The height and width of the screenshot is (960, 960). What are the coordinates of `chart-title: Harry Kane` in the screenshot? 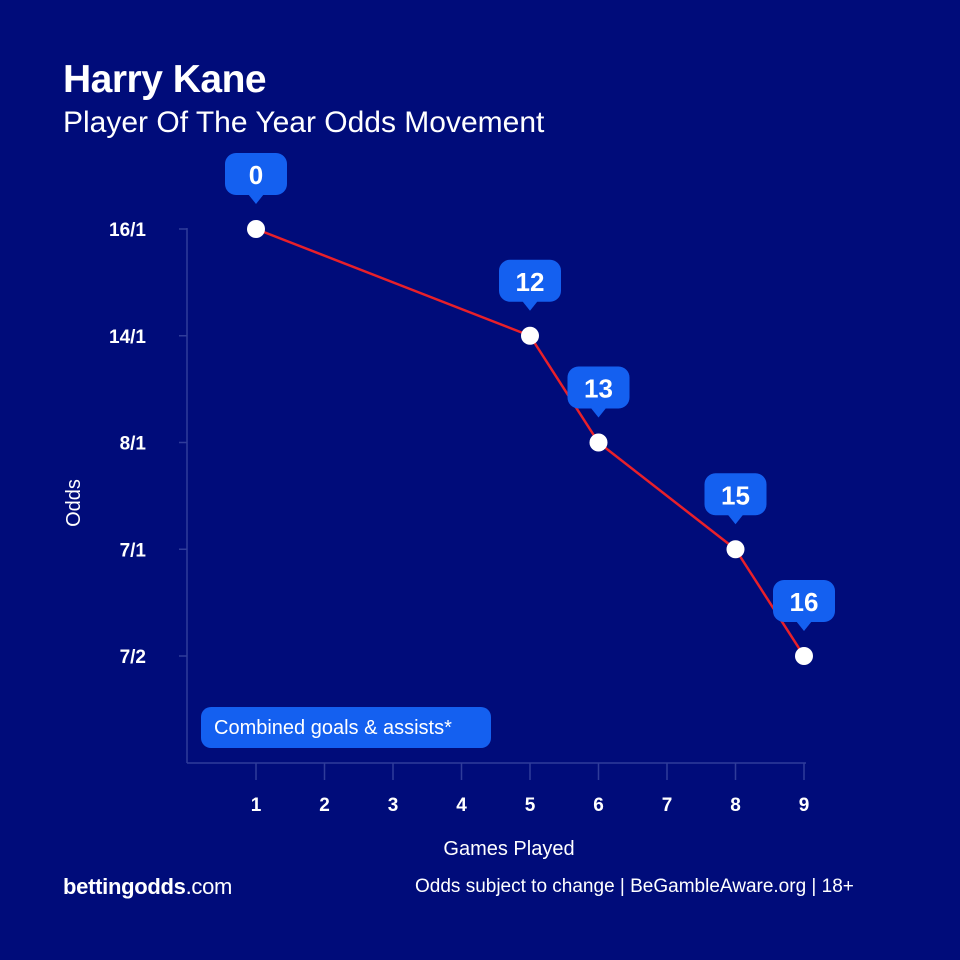 It's located at (165, 79).